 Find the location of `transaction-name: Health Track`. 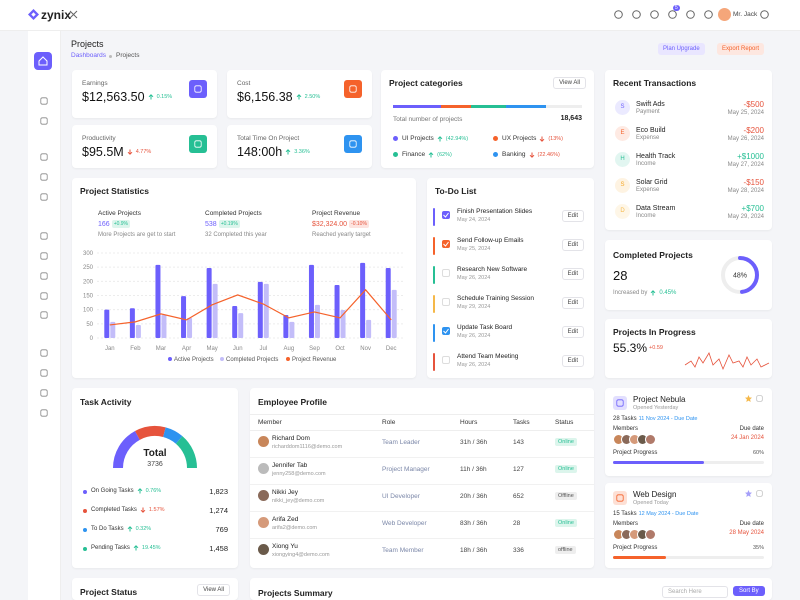

transaction-name: Health Track is located at coordinates (656, 156).